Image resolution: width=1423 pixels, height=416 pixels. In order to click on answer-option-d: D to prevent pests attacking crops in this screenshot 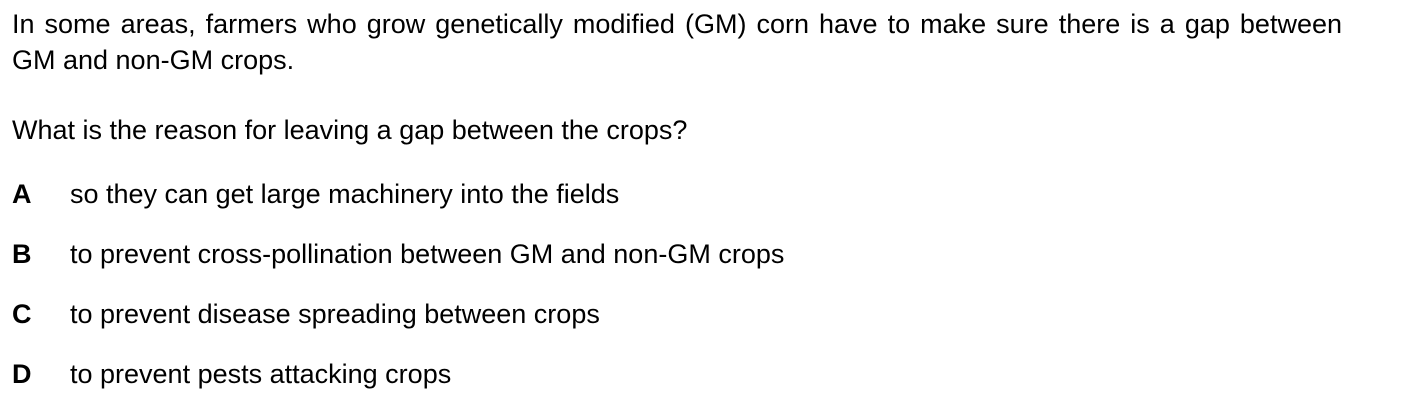, I will do `click(398, 386)`.